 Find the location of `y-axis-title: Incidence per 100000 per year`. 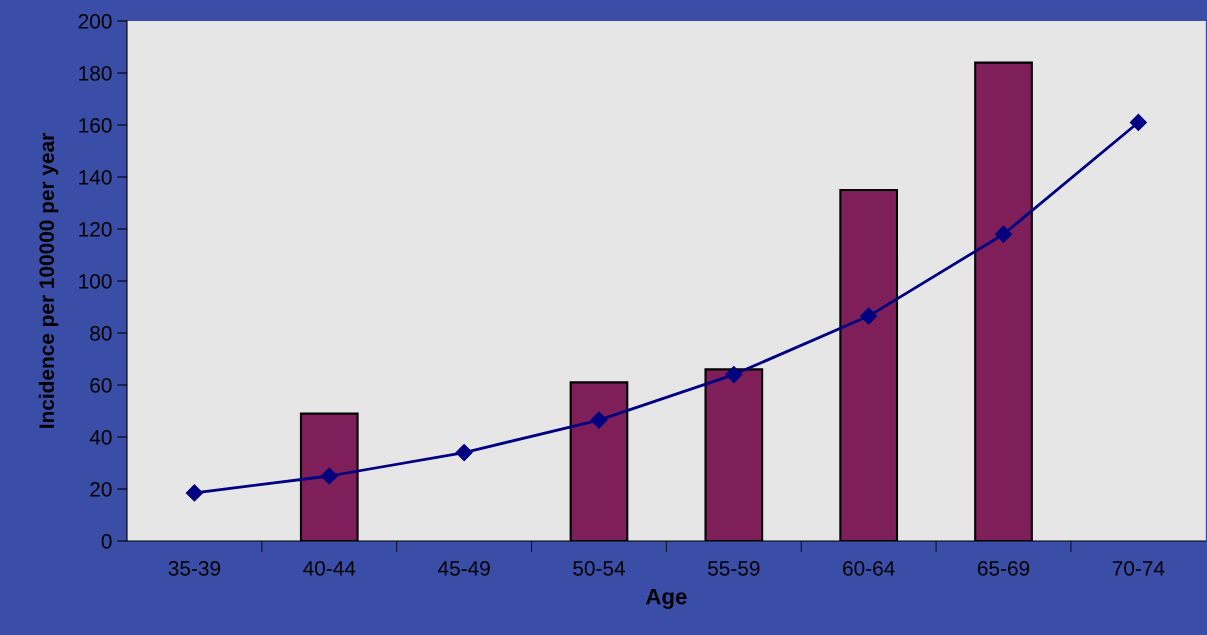

y-axis-title: Incidence per 100000 per year is located at coordinates (48, 280).